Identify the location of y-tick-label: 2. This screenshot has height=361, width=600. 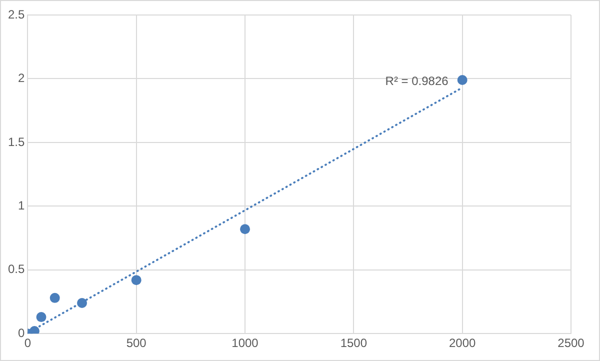
(21, 78).